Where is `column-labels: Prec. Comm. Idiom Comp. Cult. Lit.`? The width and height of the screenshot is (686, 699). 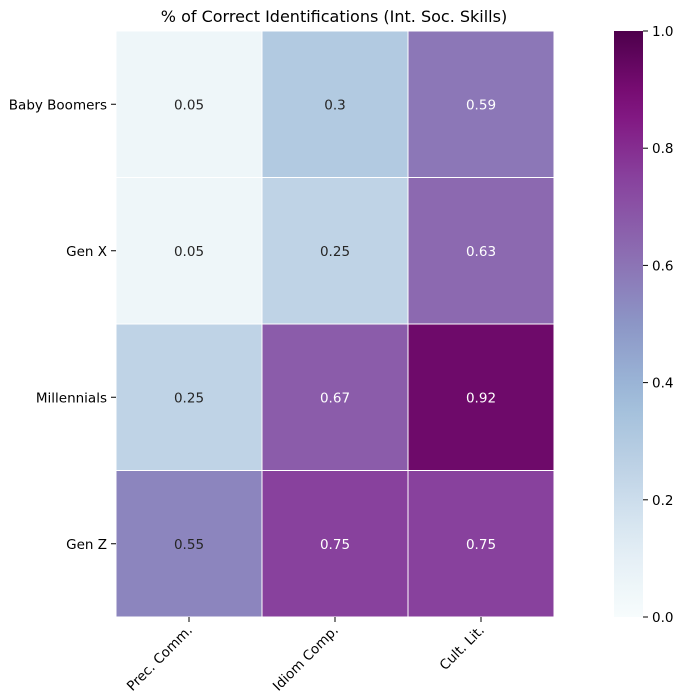
column-labels: Prec. Comm. Idiom Comp. Cult. Lit. is located at coordinates (306, 655).